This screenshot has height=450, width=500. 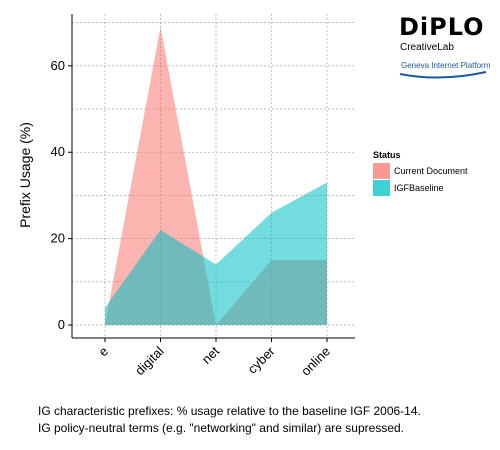 I want to click on logo-platform: Geneva Internet Platform, so click(x=446, y=65).